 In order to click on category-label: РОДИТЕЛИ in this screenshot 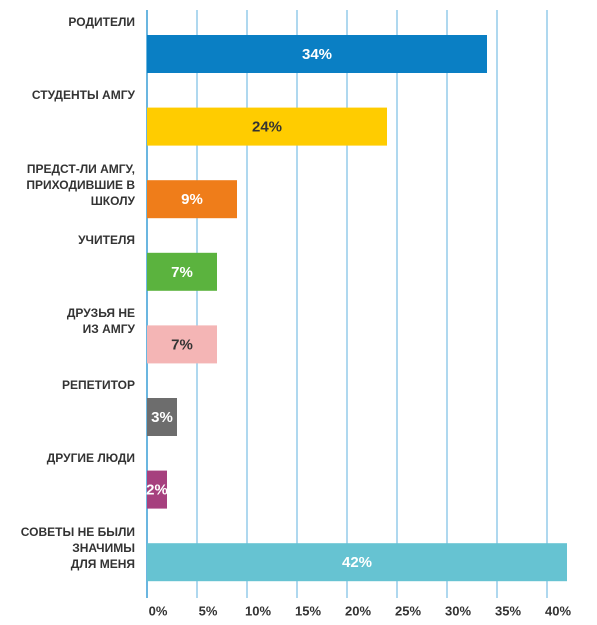, I will do `click(101, 22)`.